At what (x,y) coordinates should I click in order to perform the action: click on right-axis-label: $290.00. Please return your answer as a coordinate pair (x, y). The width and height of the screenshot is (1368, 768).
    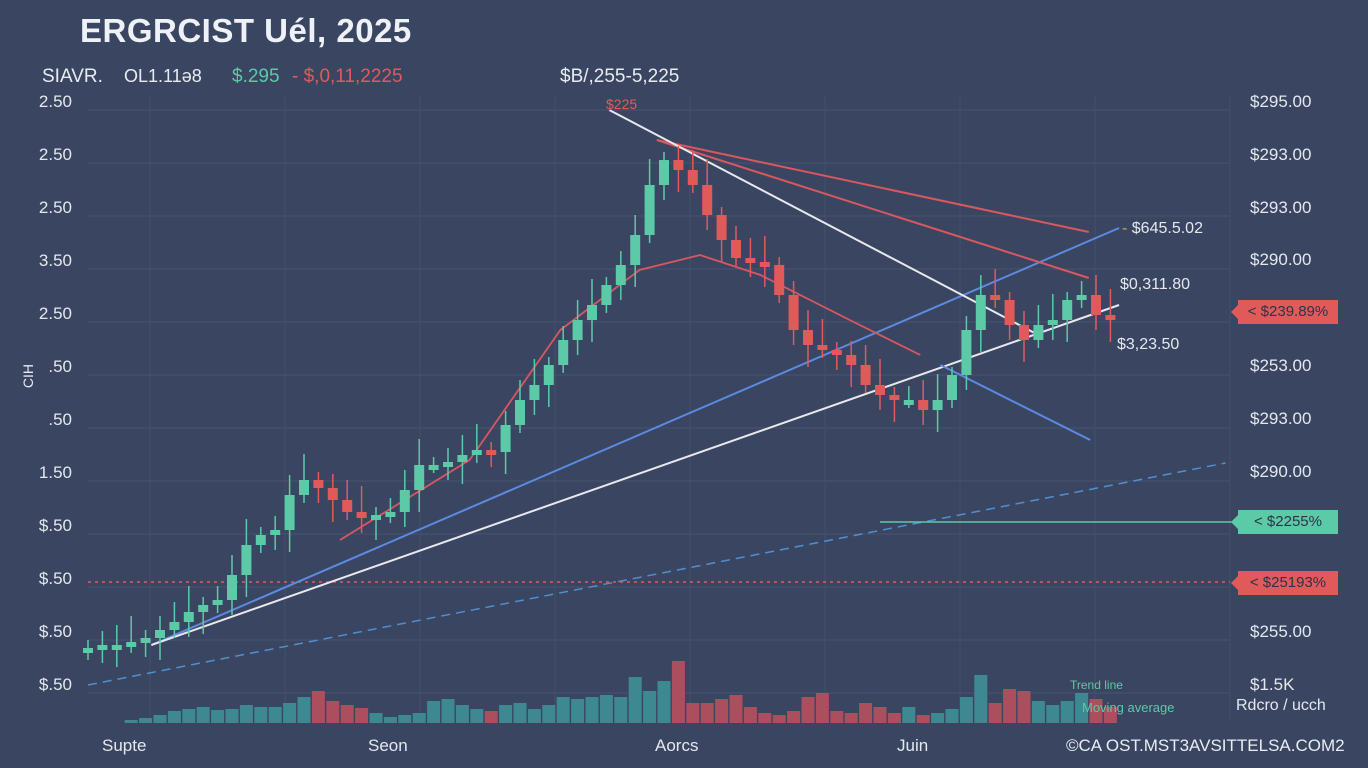
    Looking at the image, I should click on (1281, 259).